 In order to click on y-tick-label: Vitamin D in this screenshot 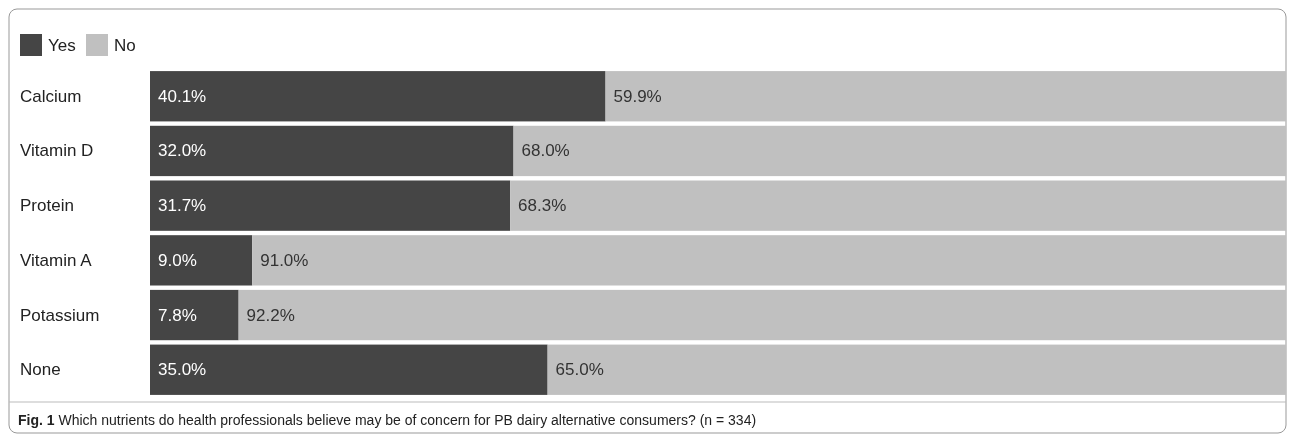, I will do `click(57, 151)`.